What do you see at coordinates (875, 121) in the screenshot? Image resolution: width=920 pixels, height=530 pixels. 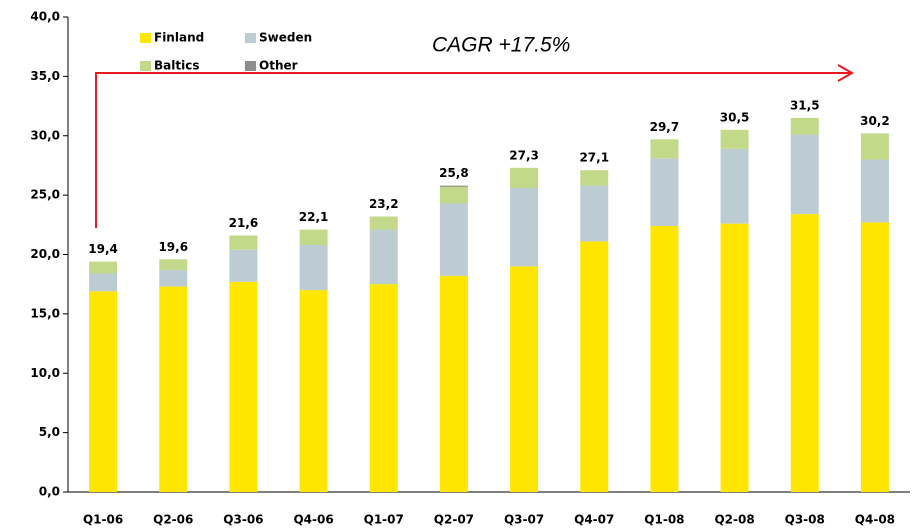 I see `total-label: 30,2` at bounding box center [875, 121].